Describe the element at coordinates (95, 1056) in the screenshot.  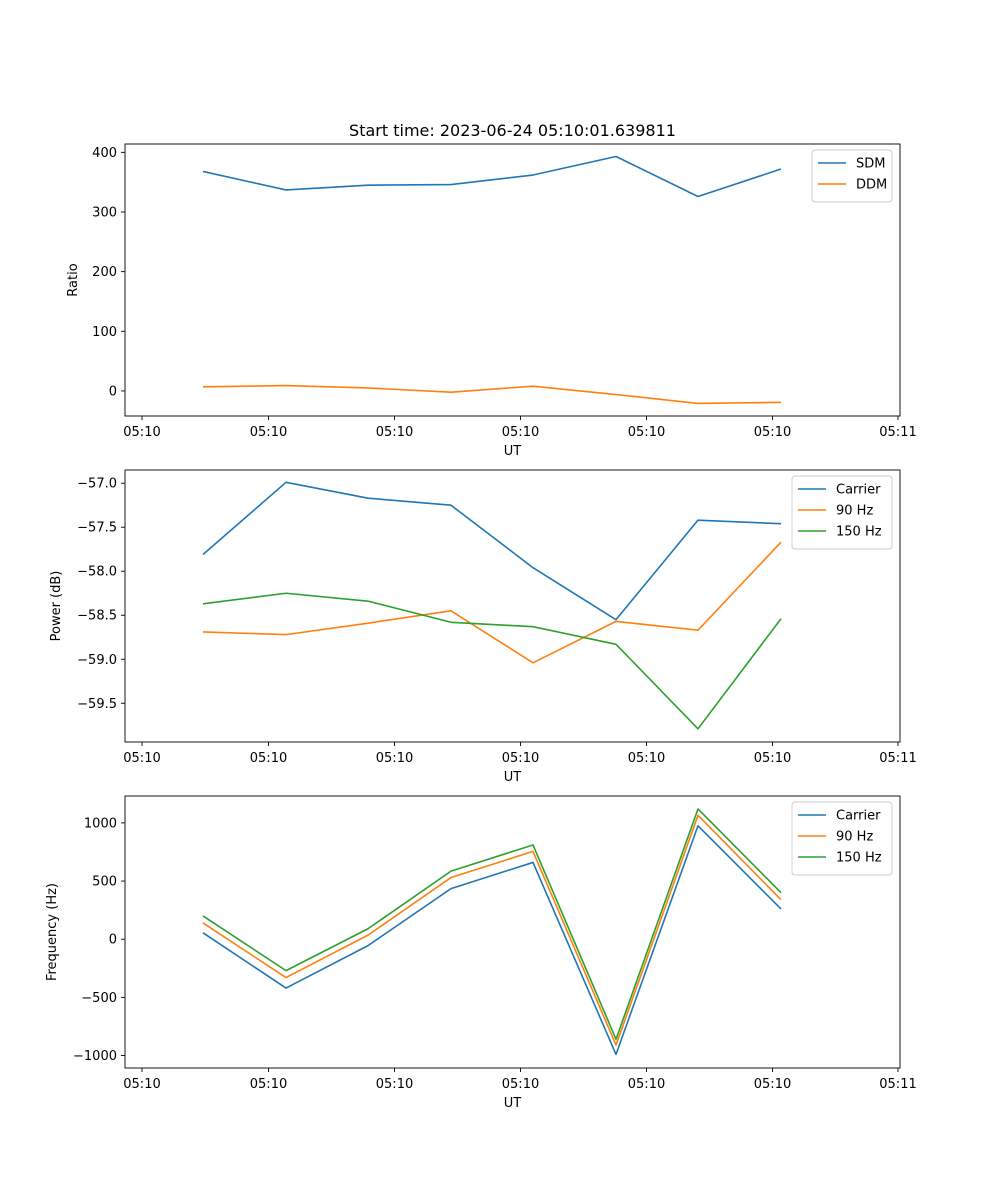
I see `y-tick-label: −1000` at that location.